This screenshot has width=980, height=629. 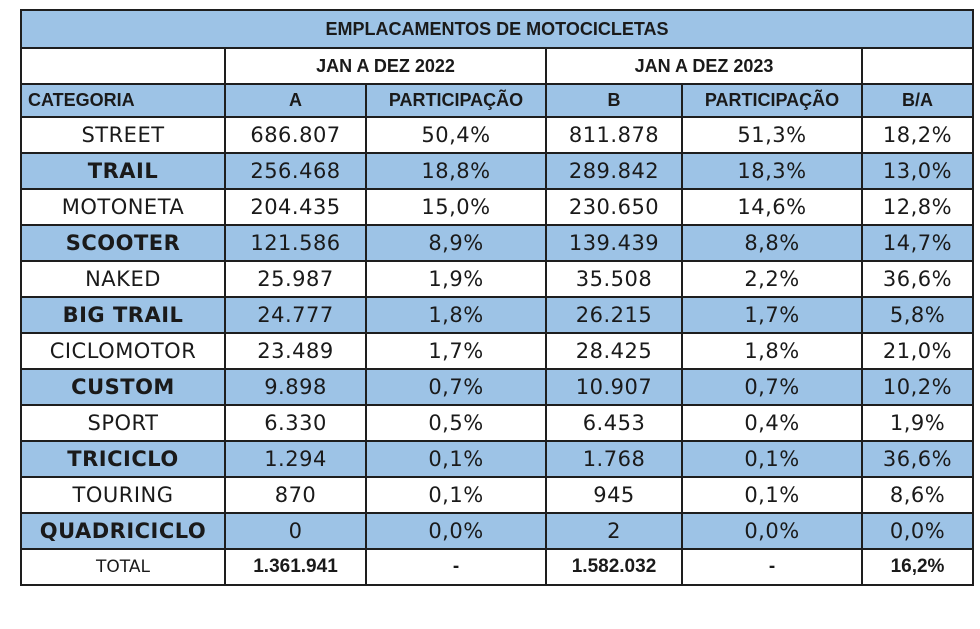 What do you see at coordinates (772, 567) in the screenshot?
I see `total-cell-participacao-b: -` at bounding box center [772, 567].